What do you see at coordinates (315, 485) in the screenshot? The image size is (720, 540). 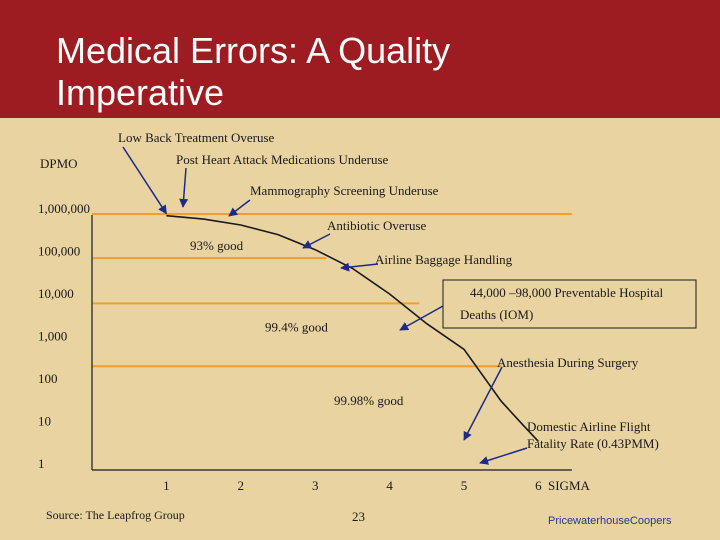 I see `x-tick-label: 3` at bounding box center [315, 485].